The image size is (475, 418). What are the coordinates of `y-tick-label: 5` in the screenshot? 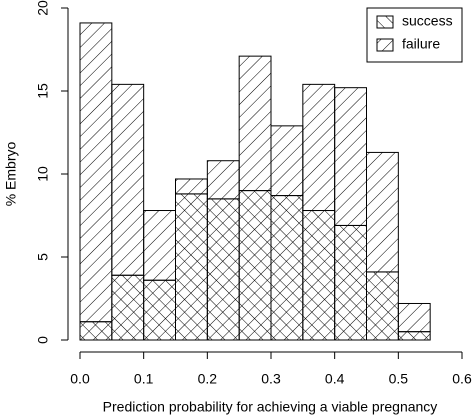 It's located at (43, 257).